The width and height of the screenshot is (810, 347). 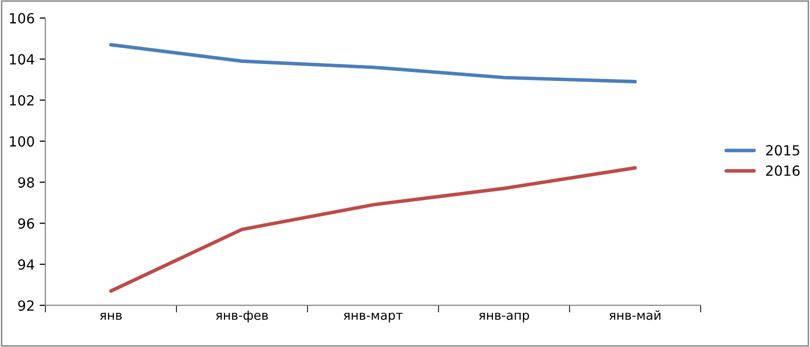 What do you see at coordinates (22, 100) in the screenshot?
I see `y-tick-label: 102` at bounding box center [22, 100].